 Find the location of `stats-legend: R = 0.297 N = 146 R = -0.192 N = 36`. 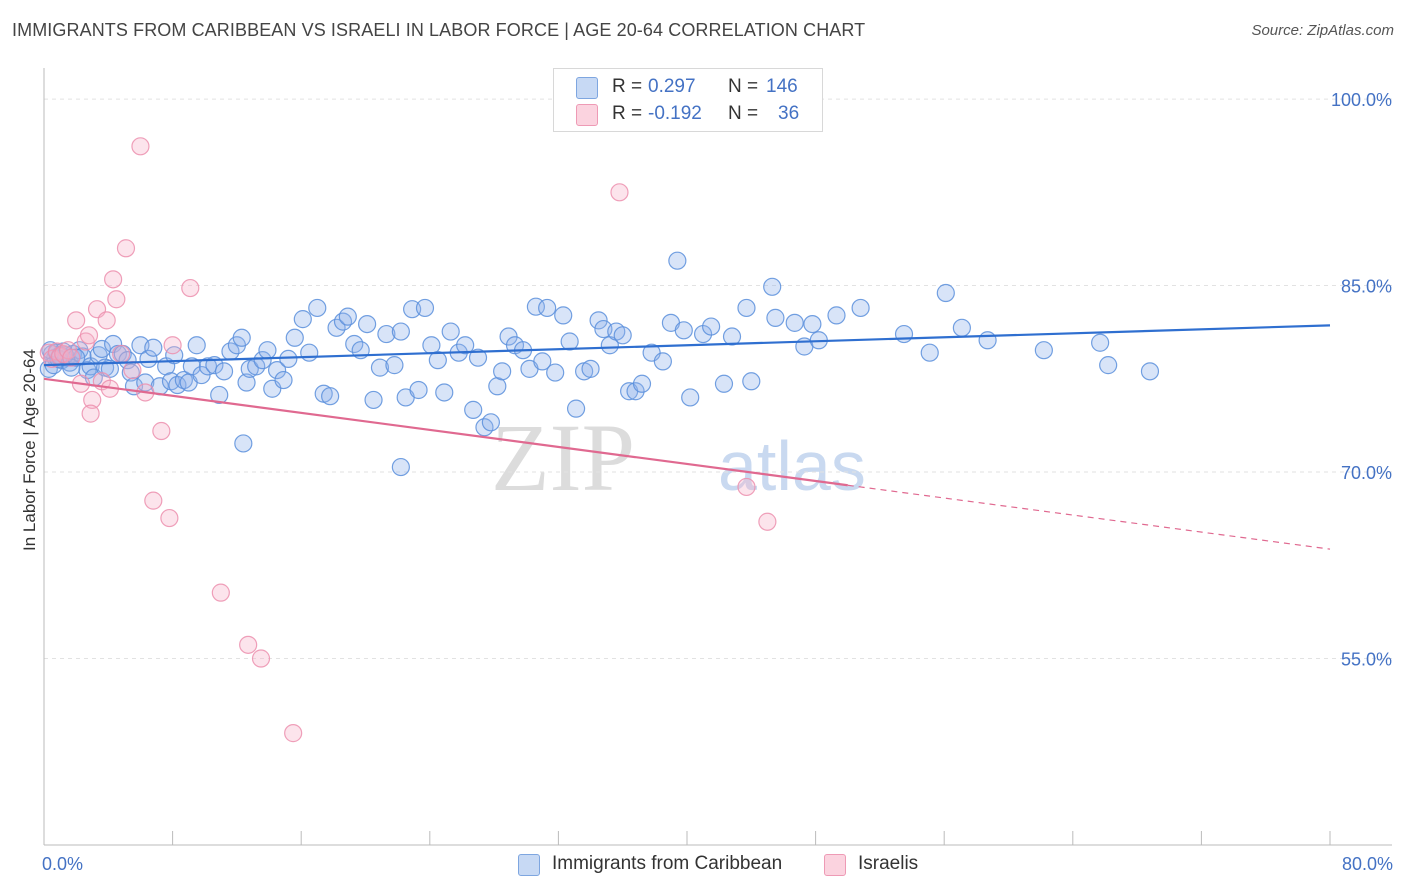

stats-legend: R = 0.297 N = 146 R = -0.192 N = 36 is located at coordinates (688, 100).